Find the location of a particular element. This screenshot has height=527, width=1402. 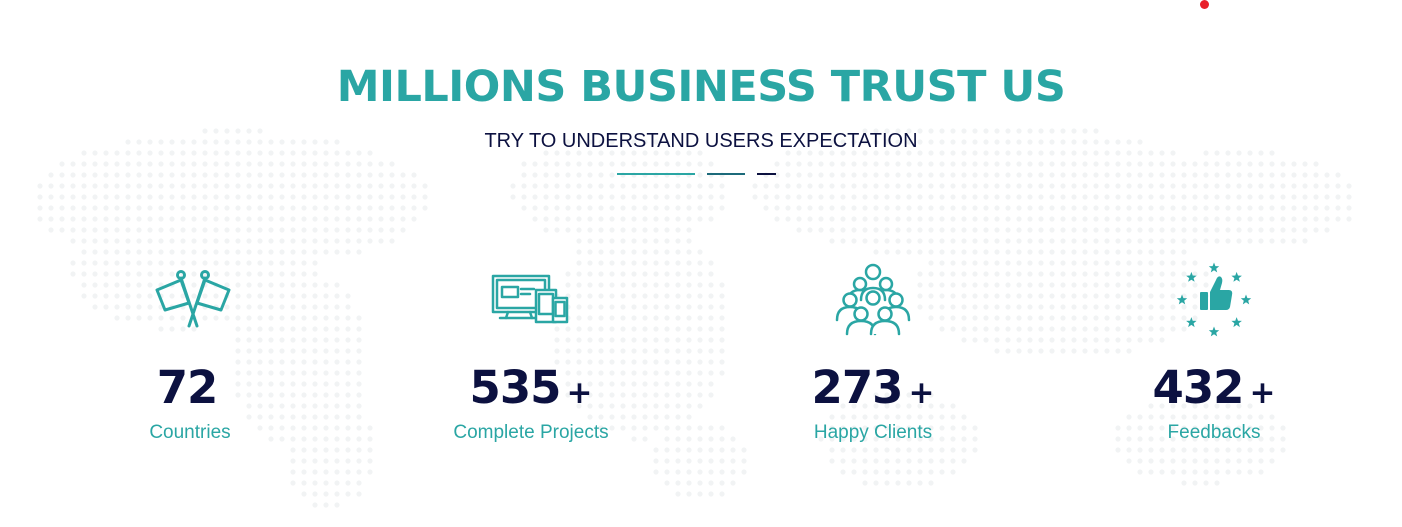

stat-number: 432 is located at coordinates (1198, 387).